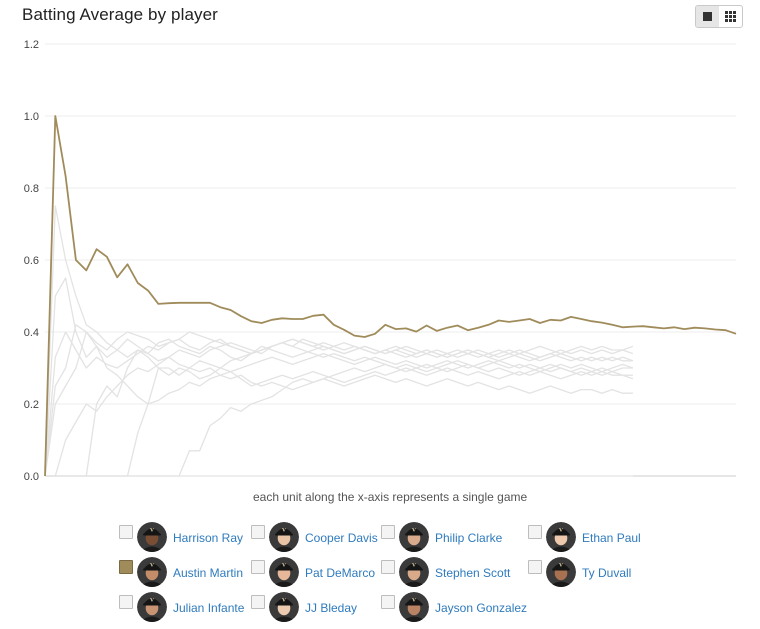 This screenshot has height=629, width=760. Describe the element at coordinates (481, 608) in the screenshot. I see `legend-player-name: Jayson Gonzalez` at that location.